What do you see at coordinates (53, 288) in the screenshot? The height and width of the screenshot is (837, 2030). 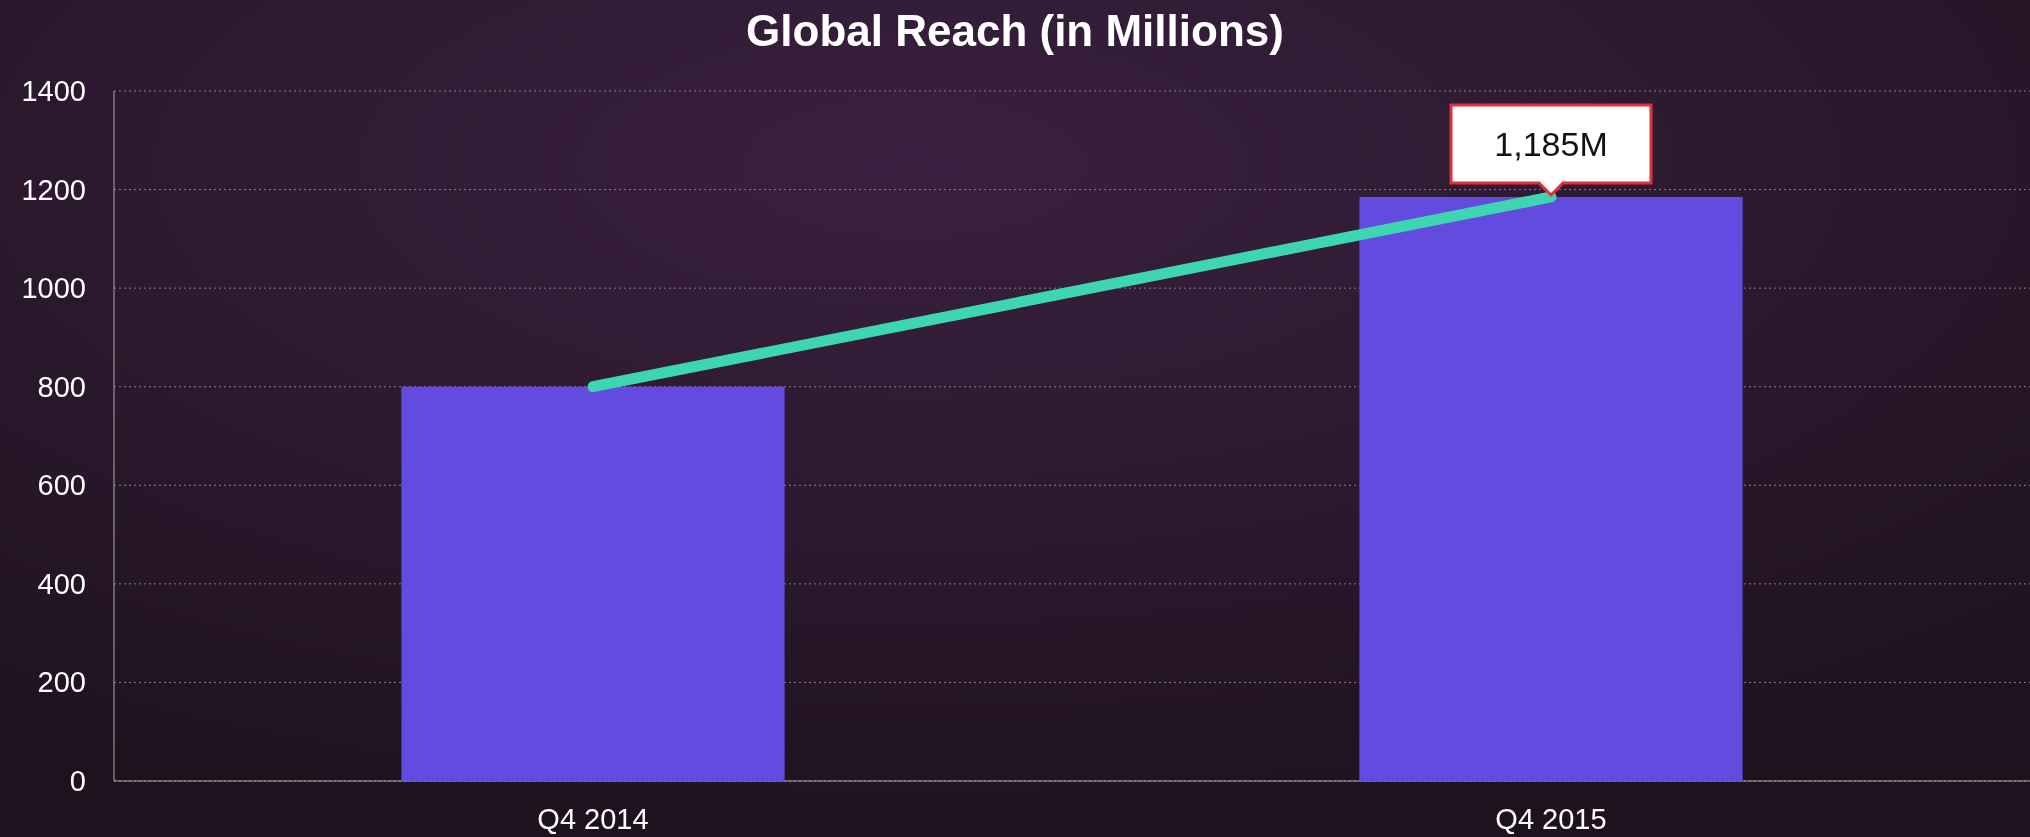 I see `y-tick-label: 1000` at bounding box center [53, 288].